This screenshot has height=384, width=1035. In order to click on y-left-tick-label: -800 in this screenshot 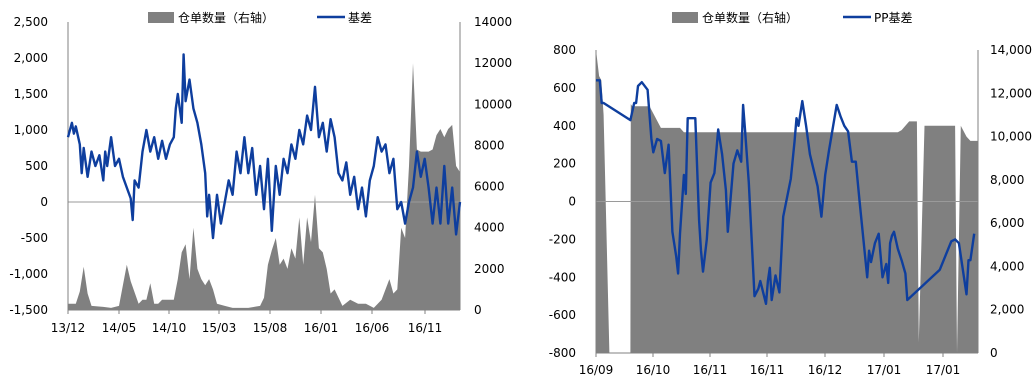, I will do `click(562, 353)`.